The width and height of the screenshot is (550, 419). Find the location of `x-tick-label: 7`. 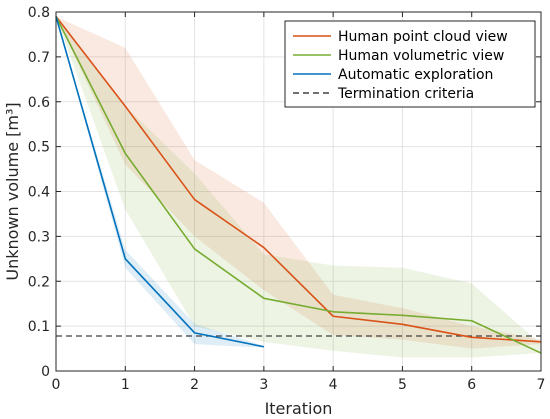

x-tick-label: 7 is located at coordinates (541, 385).